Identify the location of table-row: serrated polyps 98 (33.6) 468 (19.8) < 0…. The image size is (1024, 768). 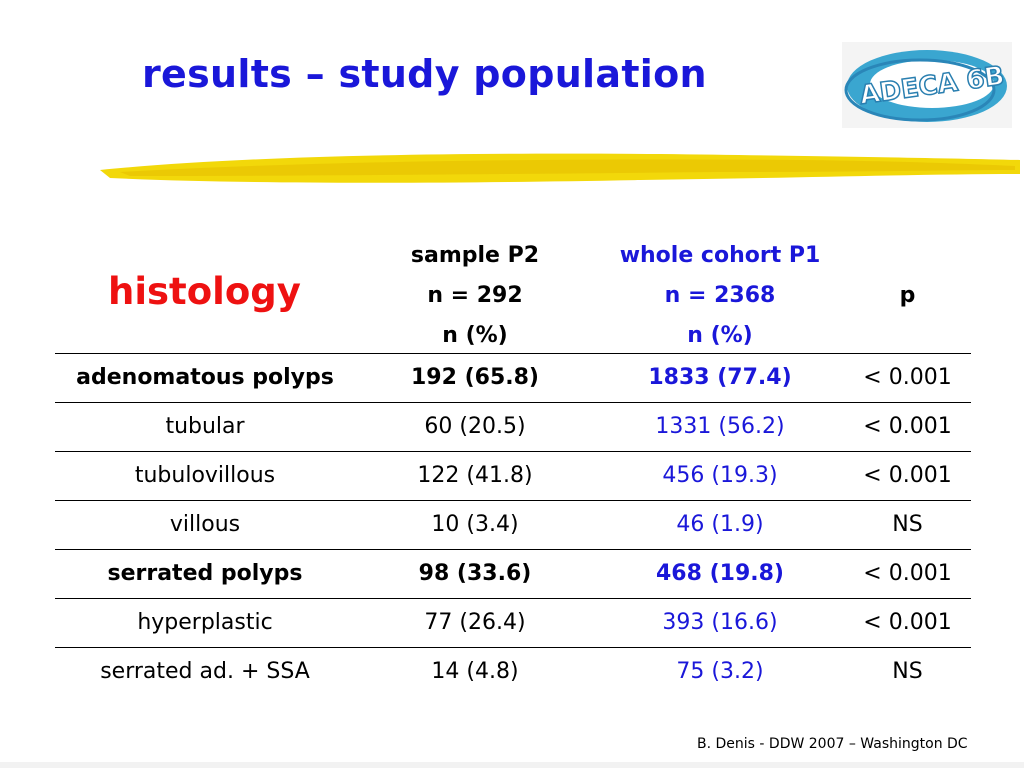
(513, 573).